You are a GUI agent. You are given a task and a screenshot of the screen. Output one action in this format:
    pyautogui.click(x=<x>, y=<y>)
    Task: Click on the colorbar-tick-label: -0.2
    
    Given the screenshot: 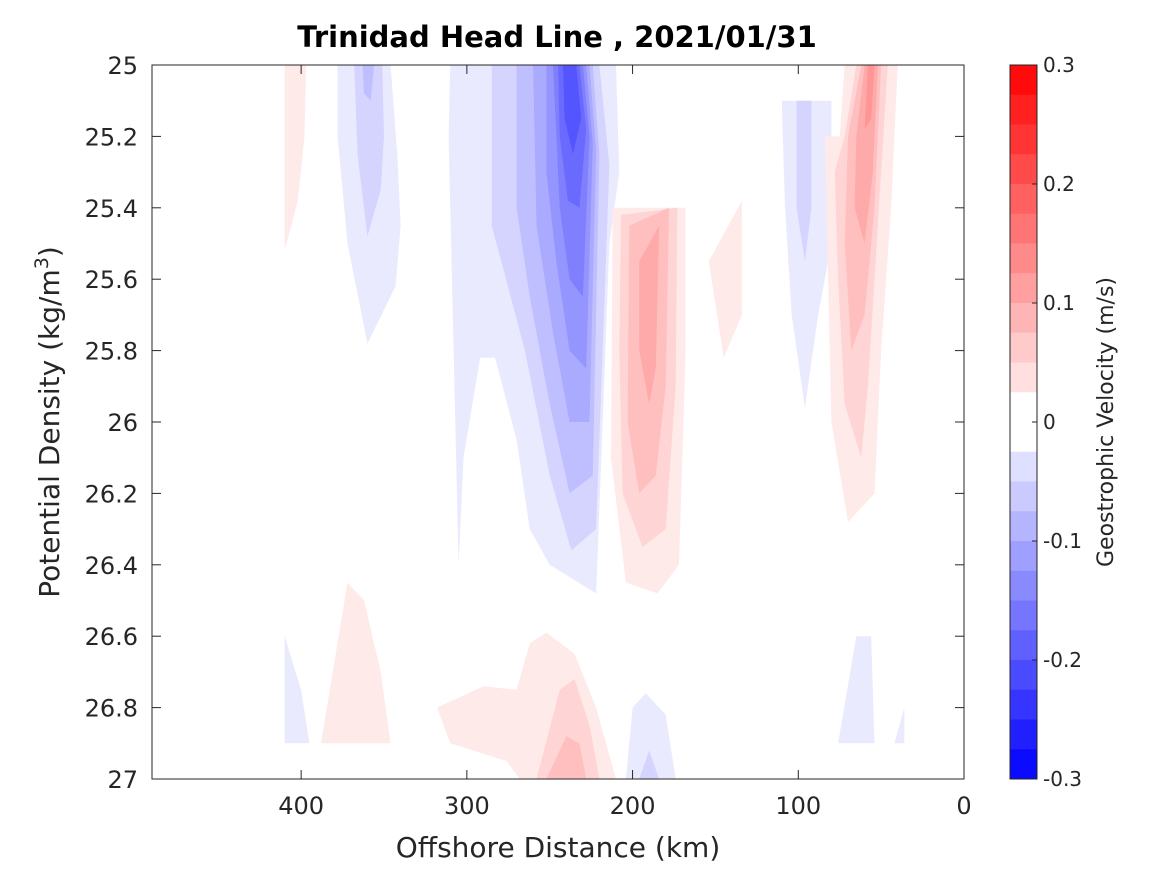 What is the action you would take?
    pyautogui.click(x=1062, y=660)
    